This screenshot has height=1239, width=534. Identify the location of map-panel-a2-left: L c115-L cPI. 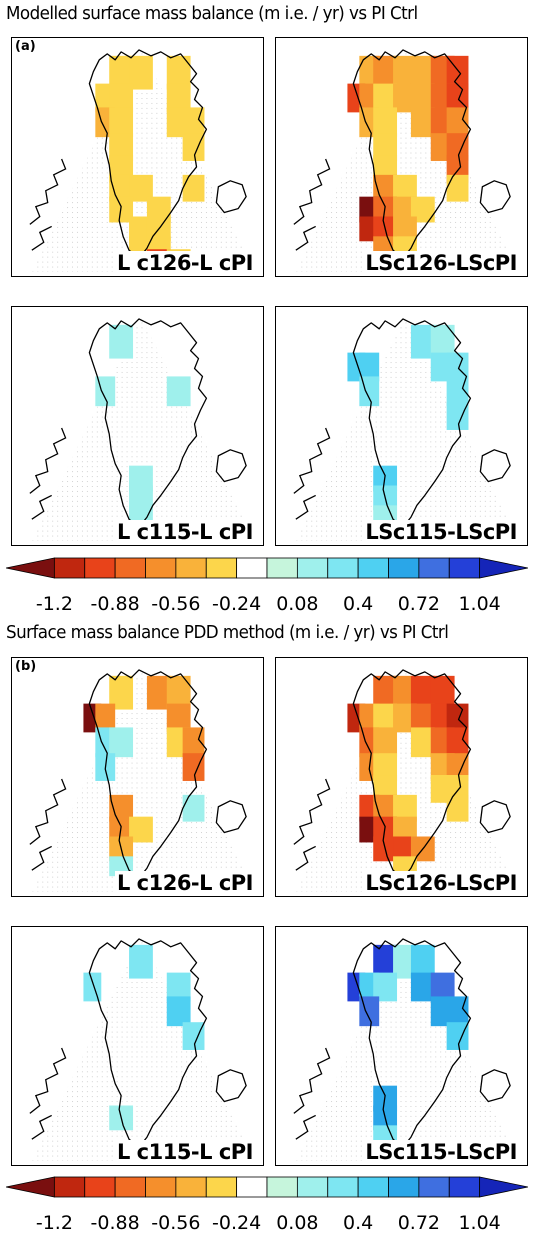
(137, 426).